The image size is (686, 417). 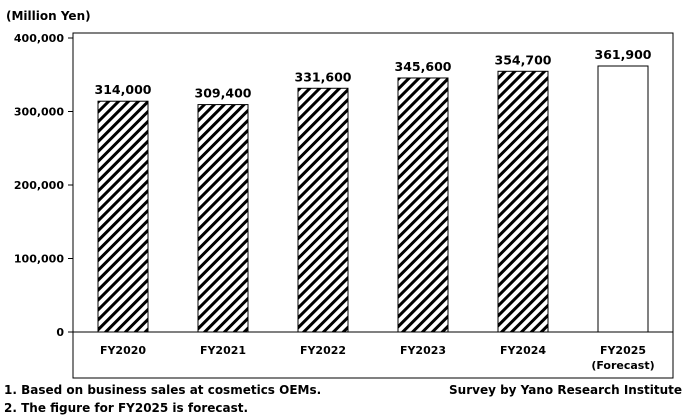 What do you see at coordinates (423, 66) in the screenshot?
I see `data-label: 345,600` at bounding box center [423, 66].